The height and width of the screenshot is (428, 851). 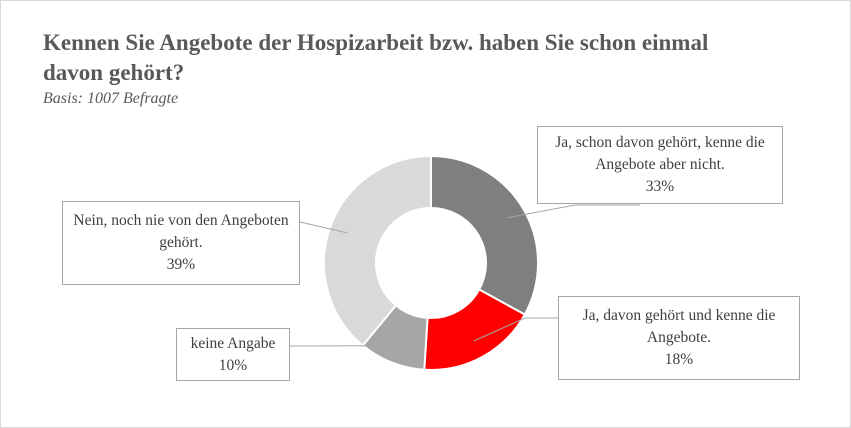 What do you see at coordinates (233, 365) in the screenshot?
I see `slice-value-label: 10%` at bounding box center [233, 365].